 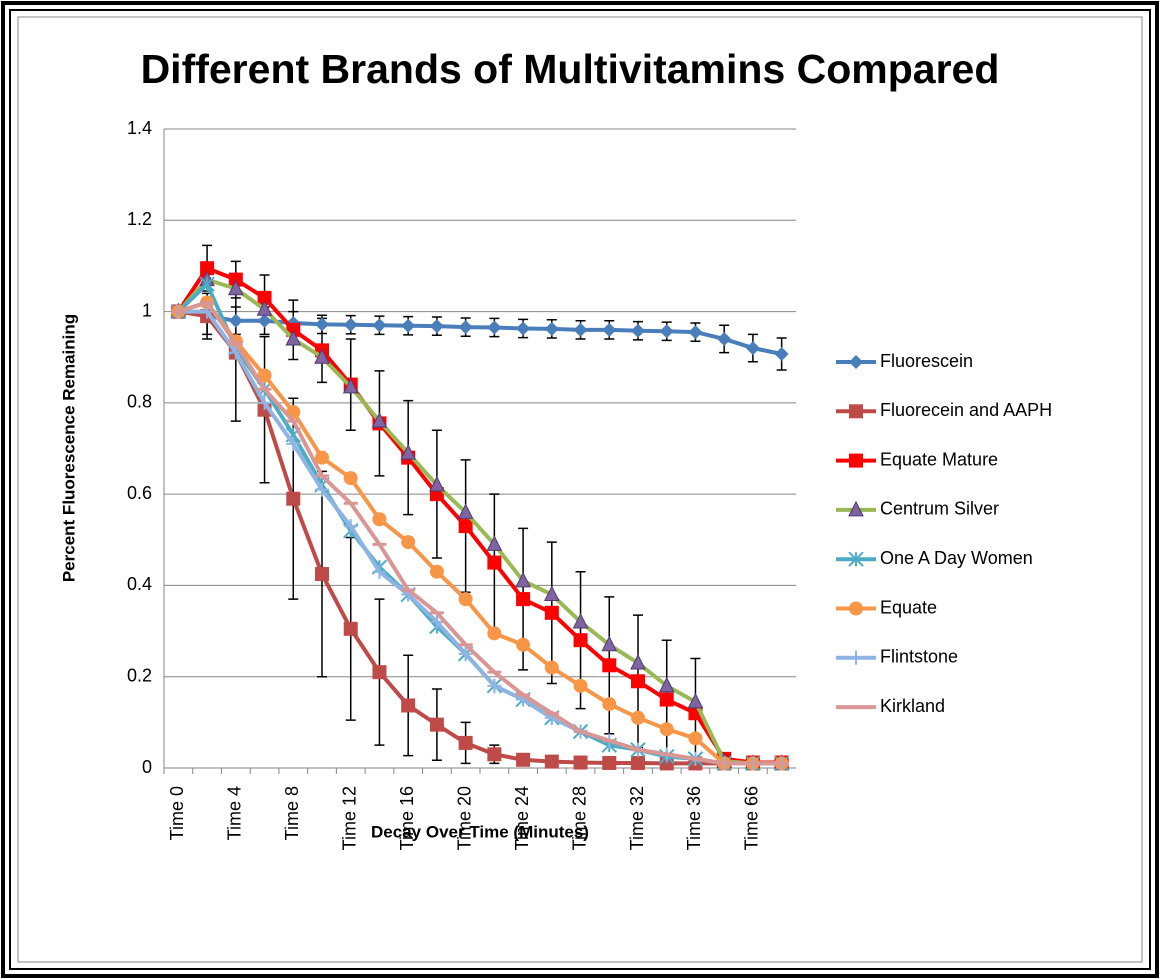 What do you see at coordinates (139, 128) in the screenshot?
I see `y-tick-label: 1.4` at bounding box center [139, 128].